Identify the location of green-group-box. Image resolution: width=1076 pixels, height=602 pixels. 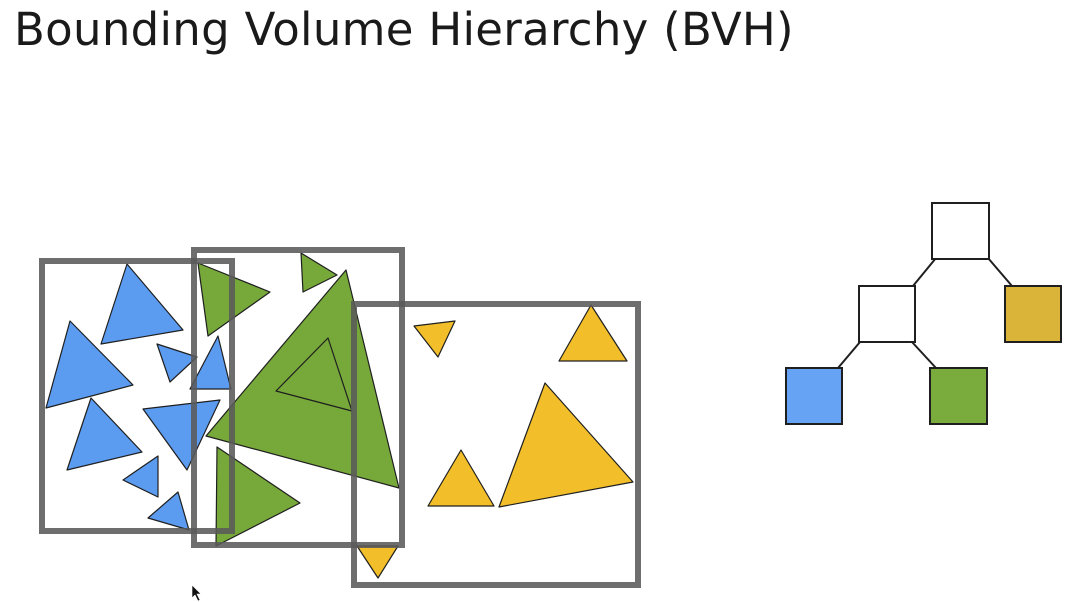
(298, 397).